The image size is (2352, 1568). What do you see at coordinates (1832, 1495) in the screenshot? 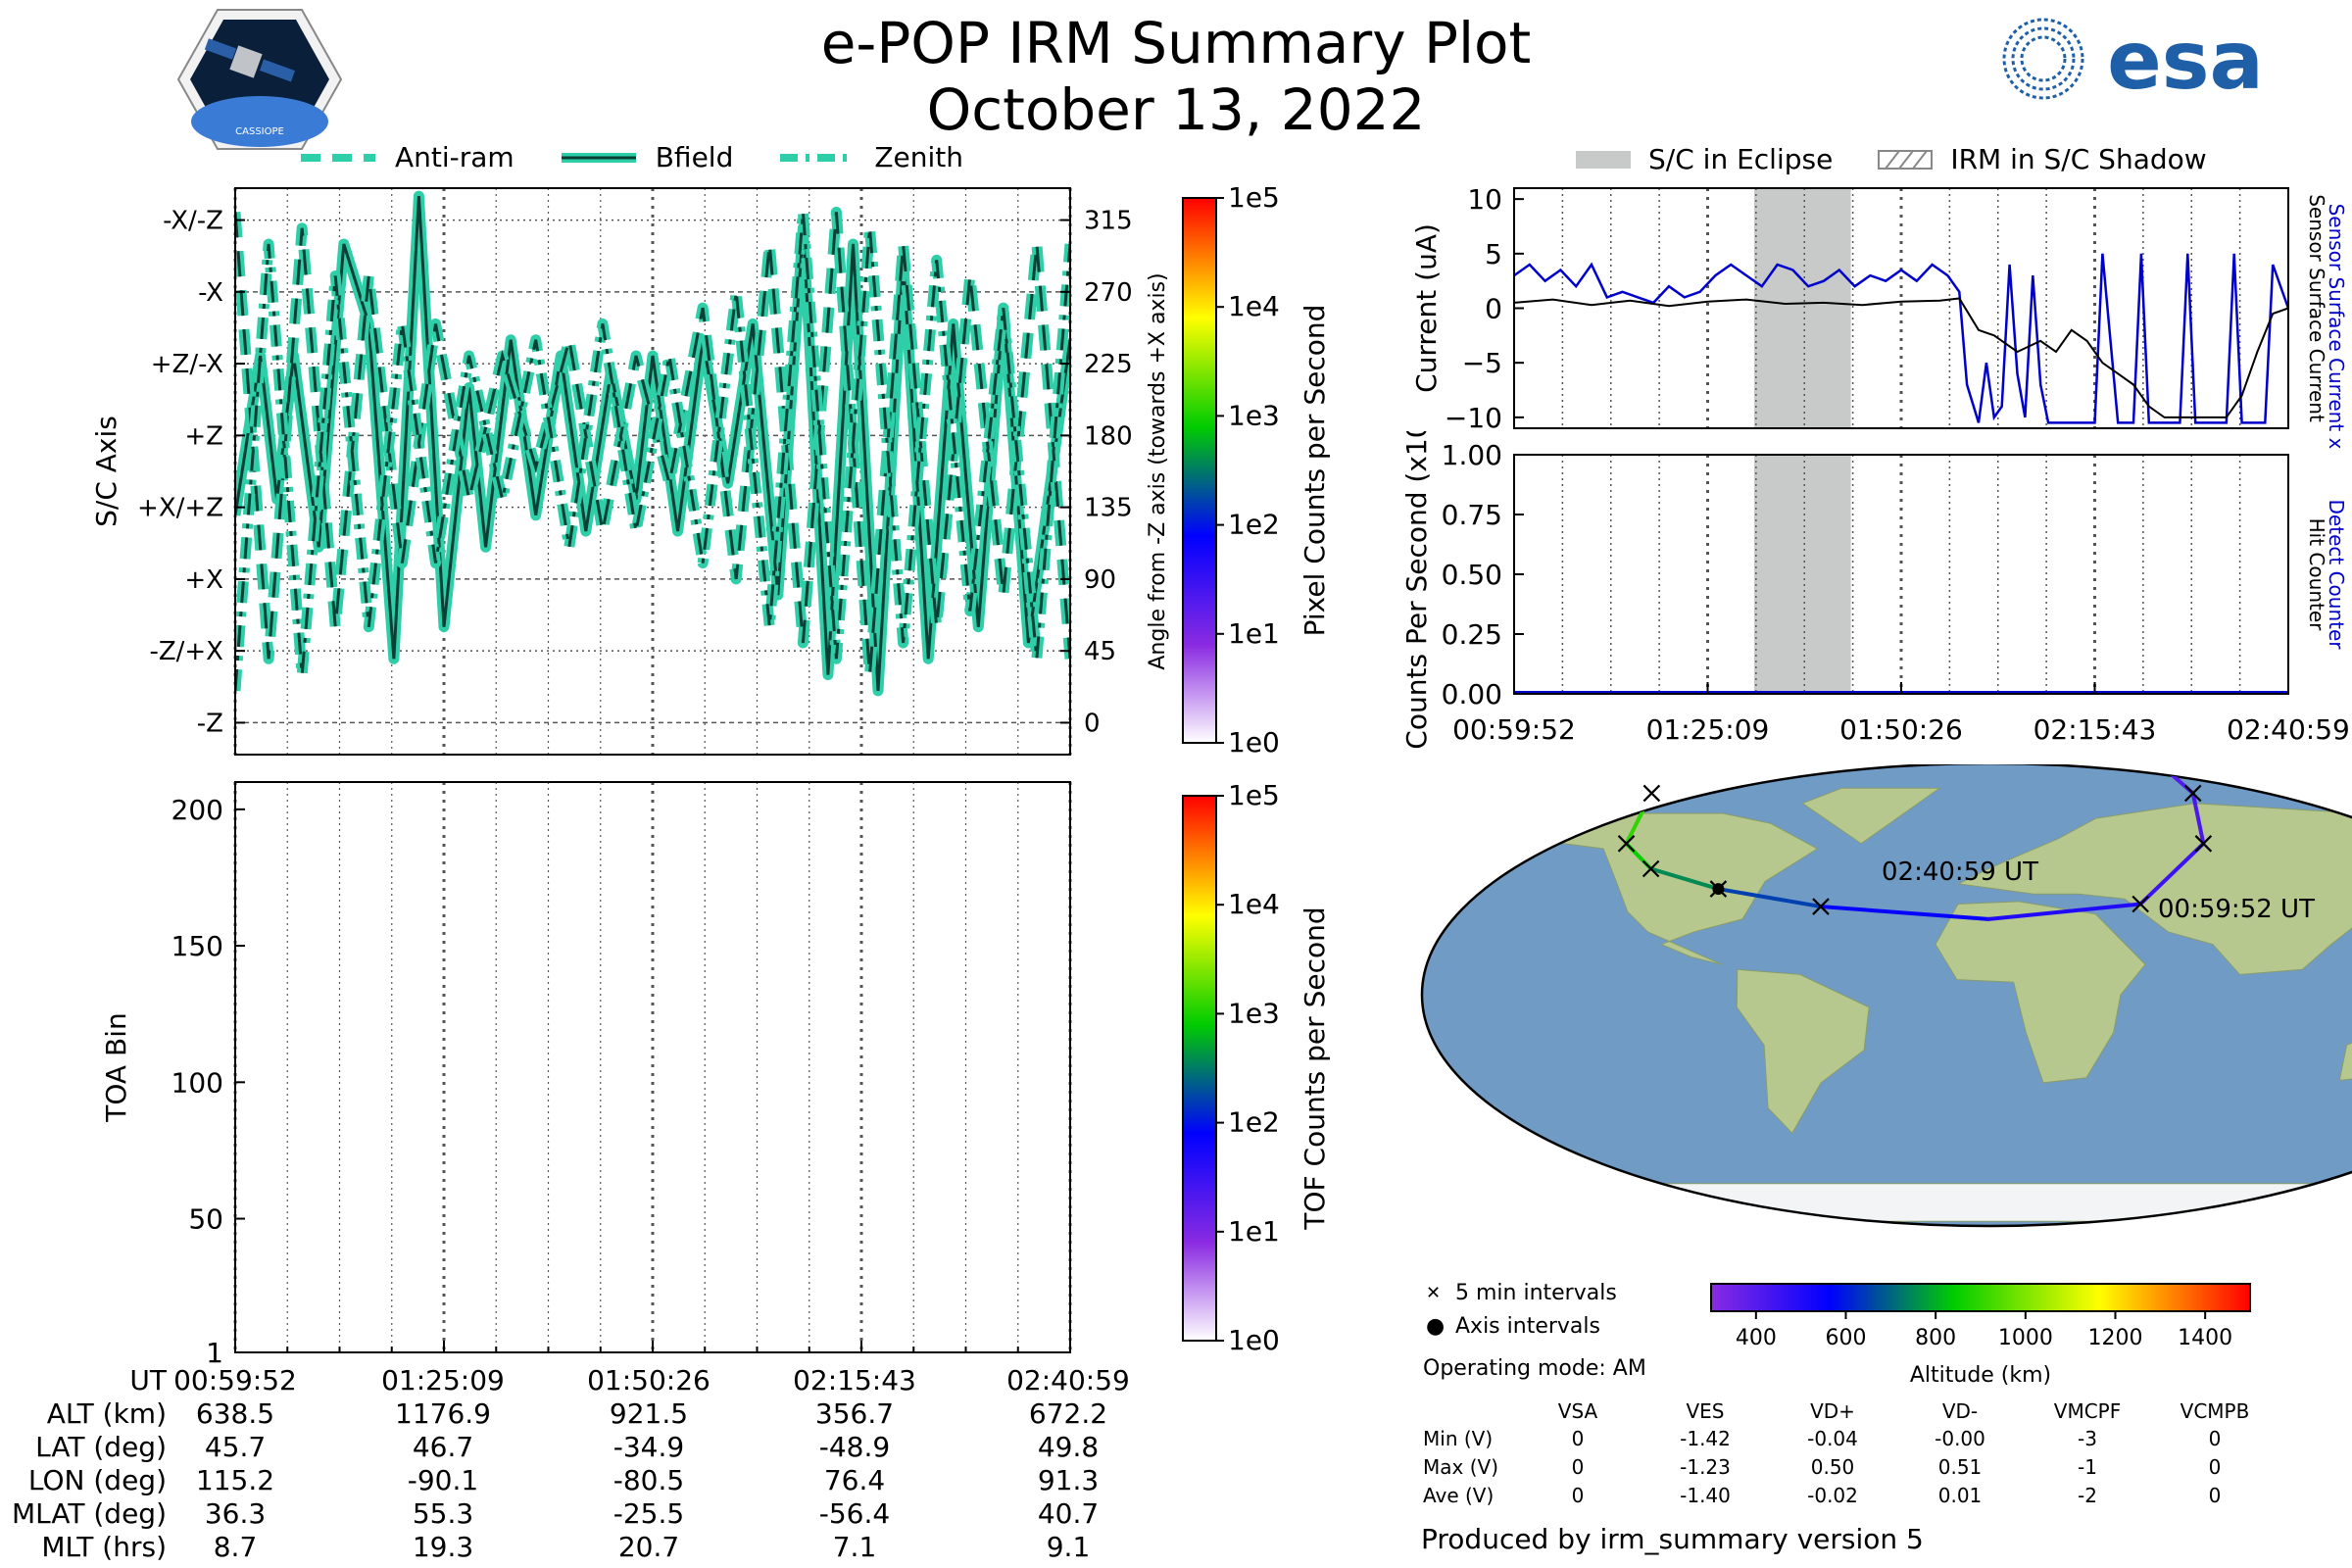
I see `voltage-table-cell: -0.02` at bounding box center [1832, 1495].